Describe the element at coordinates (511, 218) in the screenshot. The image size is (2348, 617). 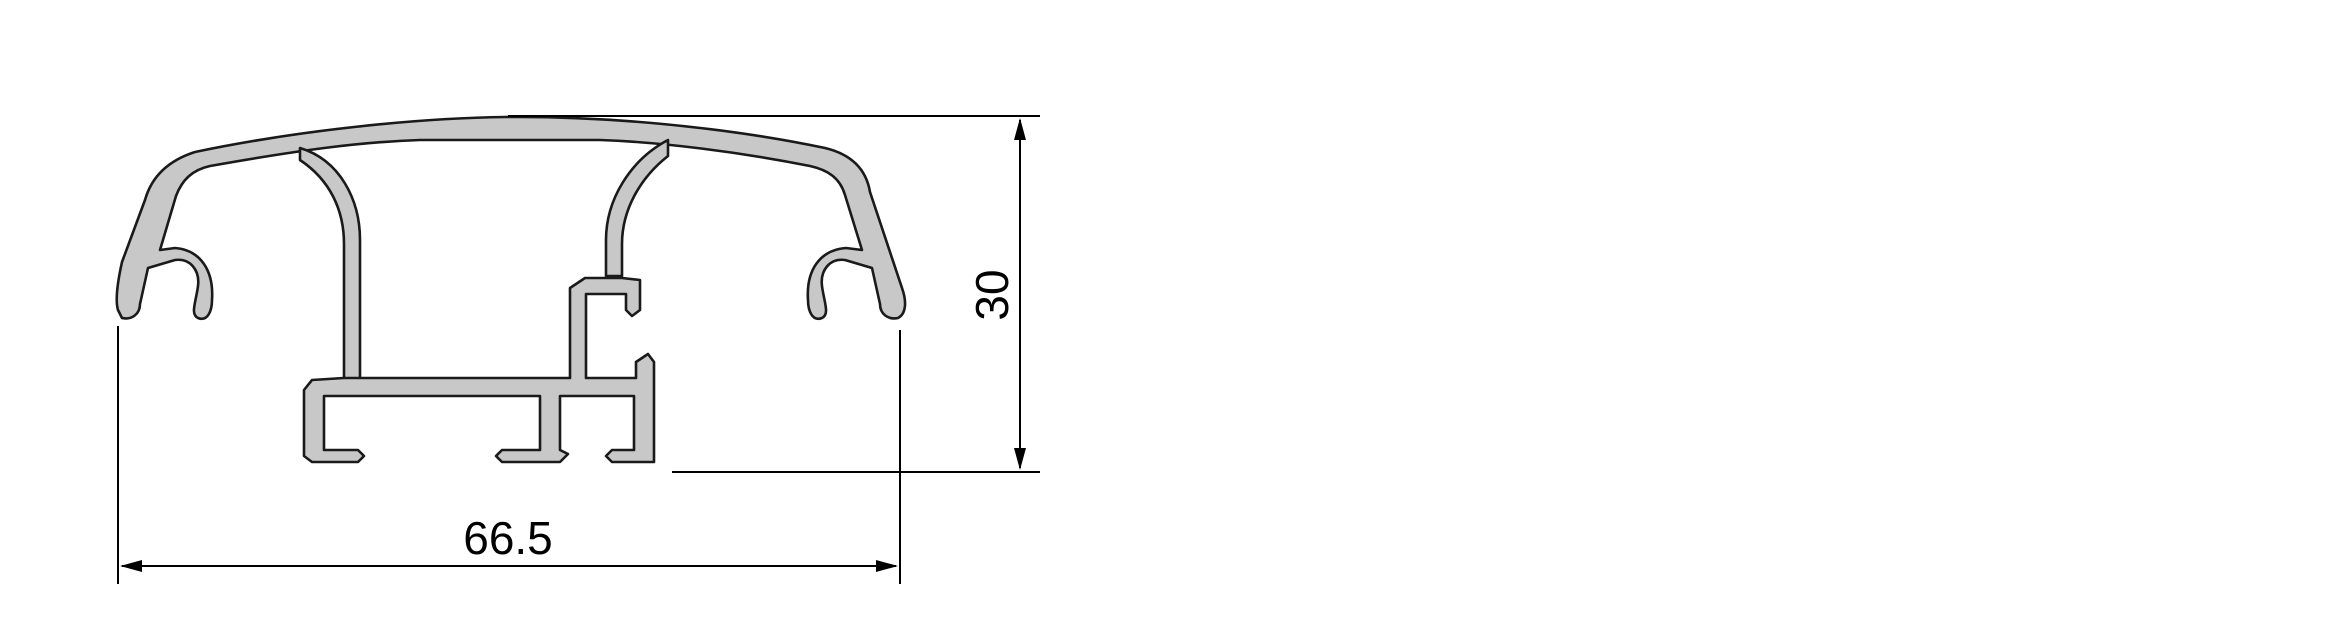
I see `profile-top-shell` at that location.